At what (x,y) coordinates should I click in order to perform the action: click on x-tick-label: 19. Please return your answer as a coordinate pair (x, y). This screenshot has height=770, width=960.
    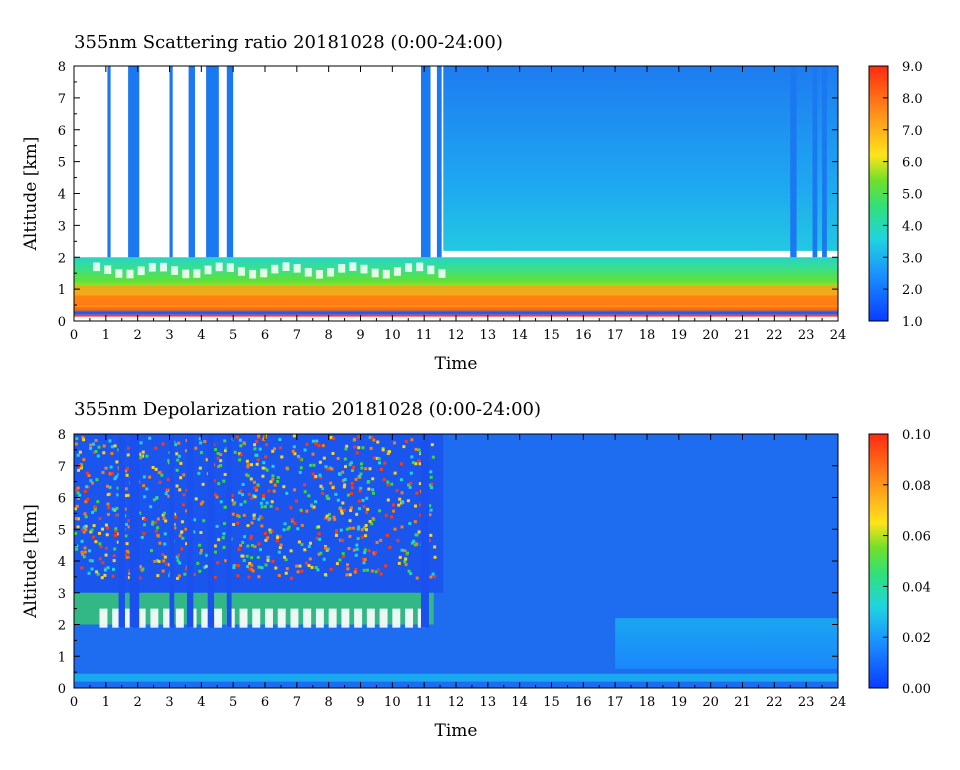
    Looking at the image, I should click on (679, 702).